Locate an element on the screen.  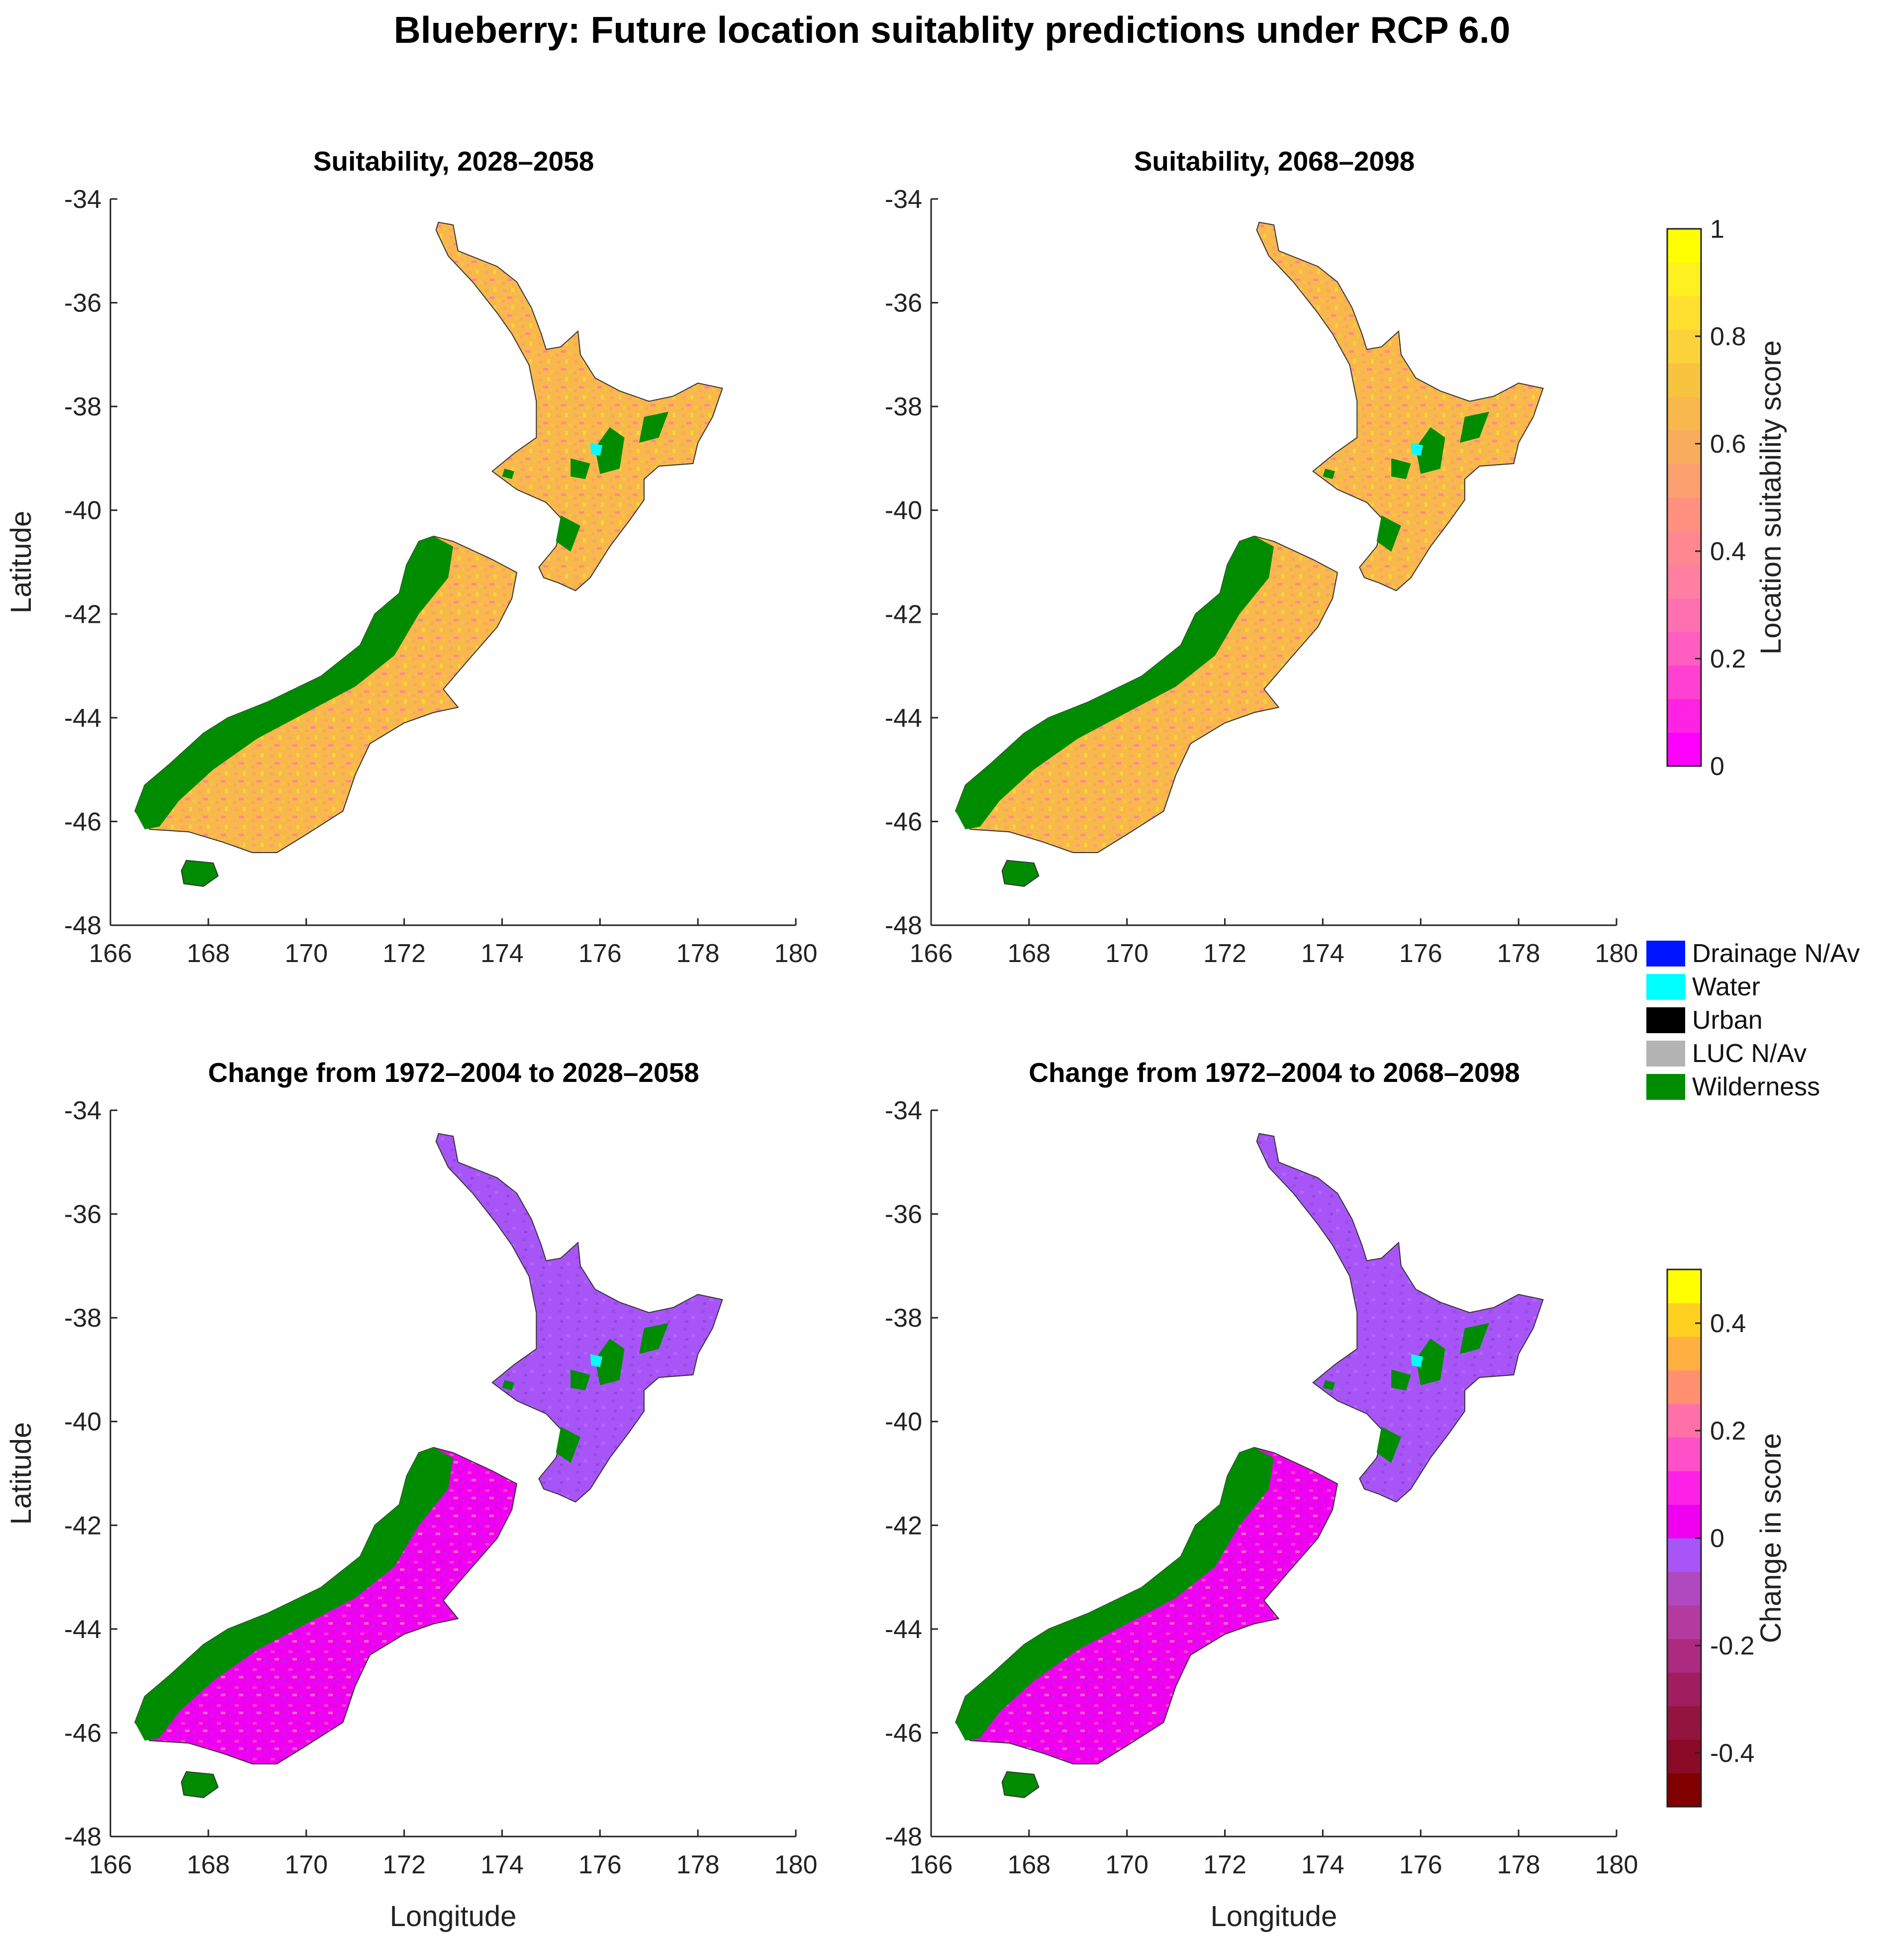
colorbar-tick-label: -0.2 is located at coordinates (1733, 1646).